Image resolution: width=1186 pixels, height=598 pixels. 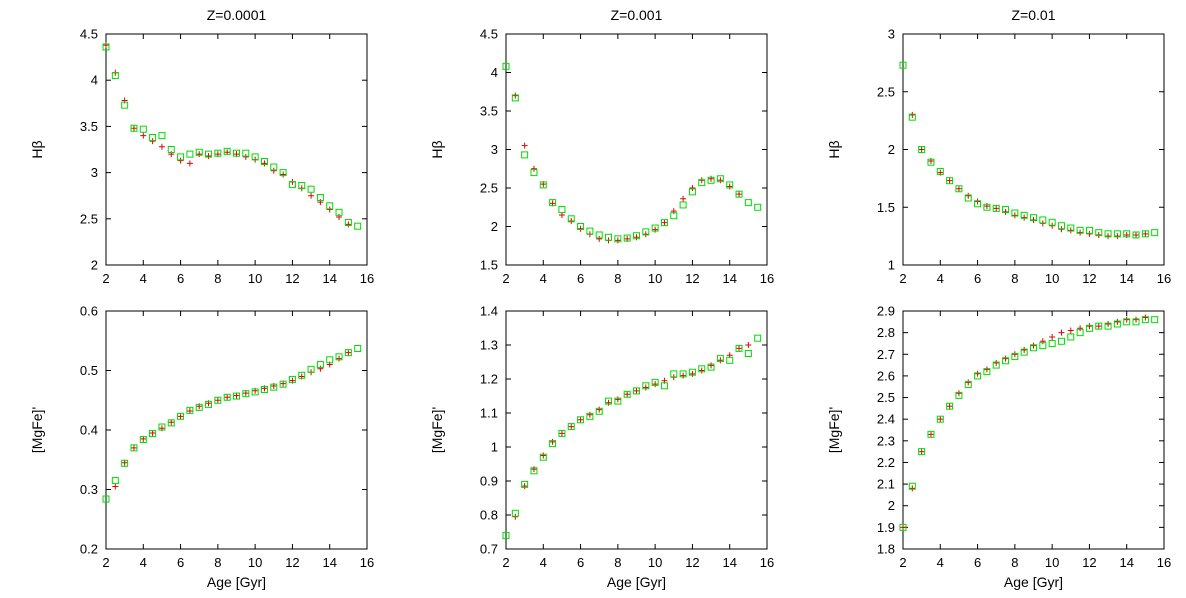 What do you see at coordinates (489, 345) in the screenshot?
I see `y-tick-label: 1.3` at bounding box center [489, 345].